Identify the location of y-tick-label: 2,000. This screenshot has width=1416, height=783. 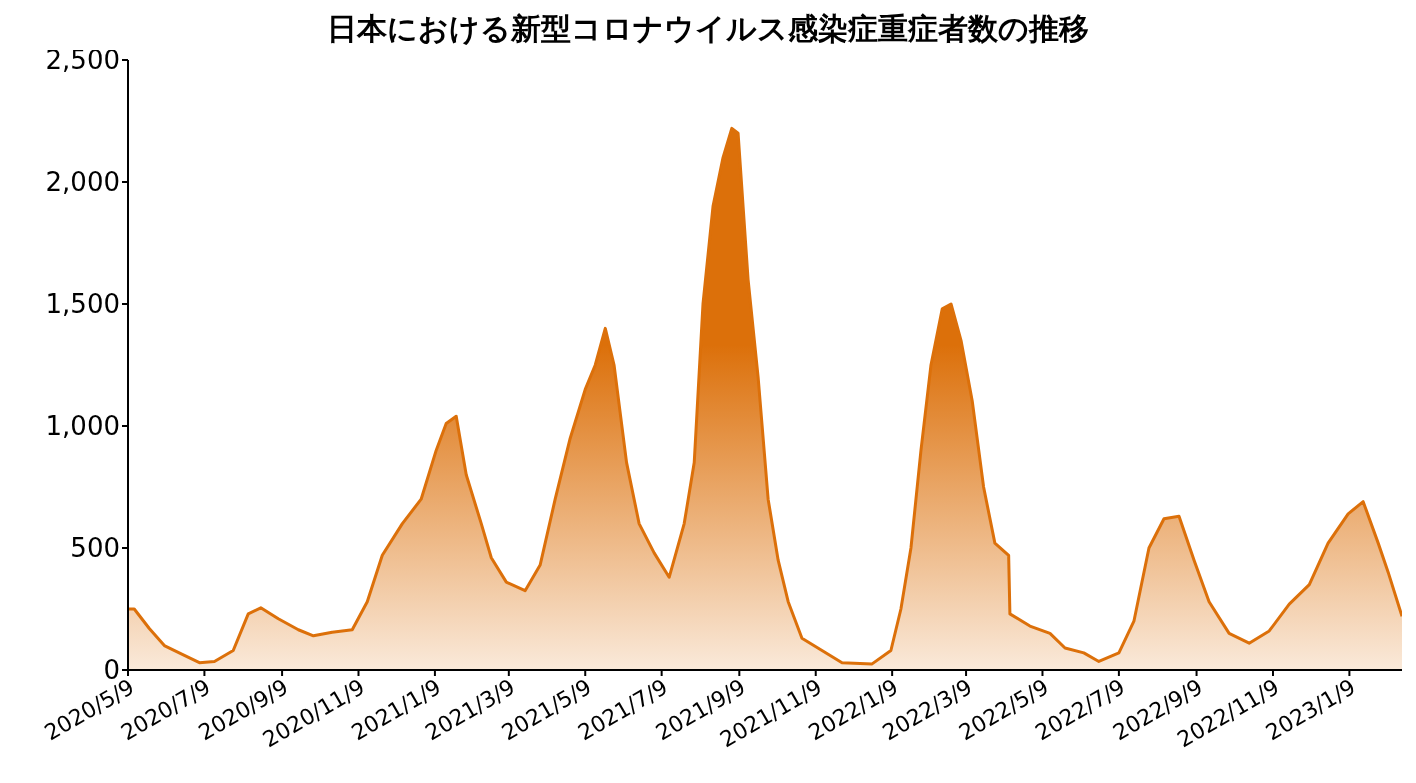
(82, 182).